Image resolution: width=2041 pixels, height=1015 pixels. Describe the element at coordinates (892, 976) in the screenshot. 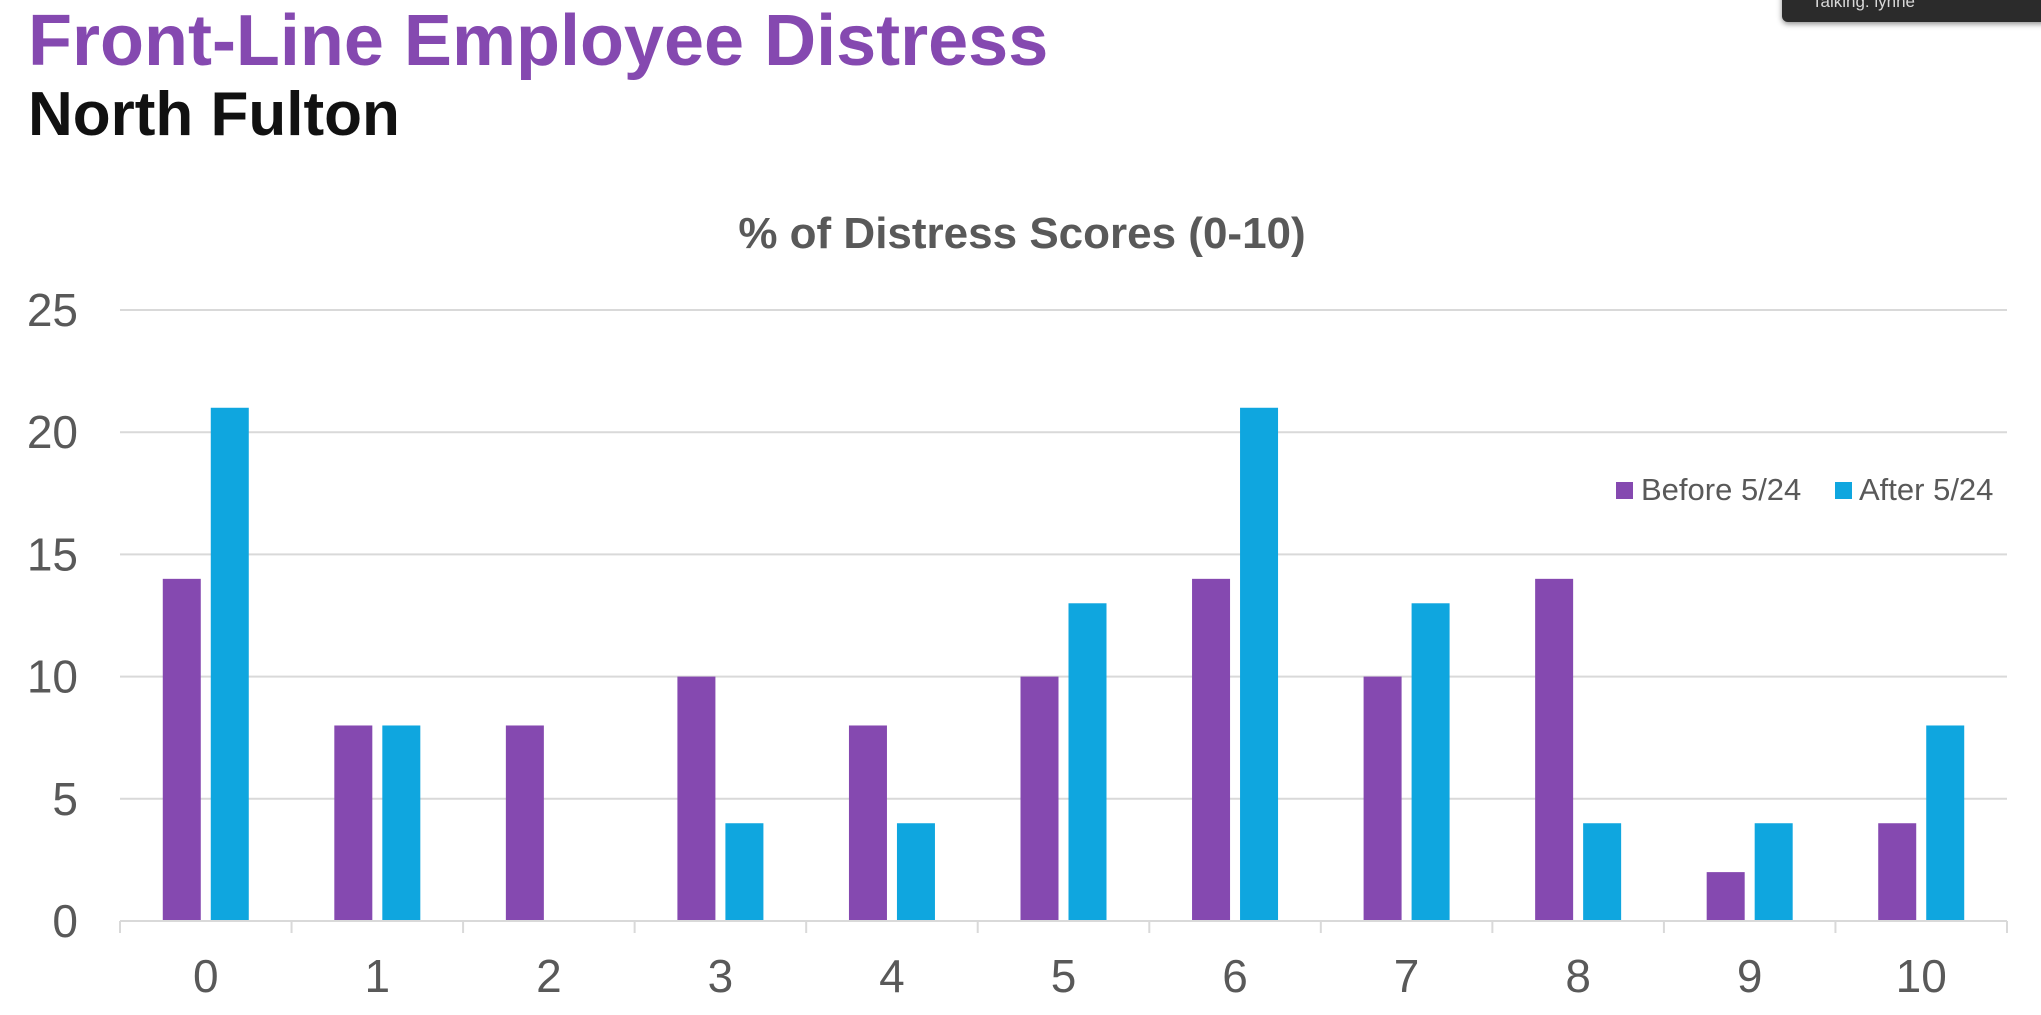

I see `x-tick-label: 4` at that location.